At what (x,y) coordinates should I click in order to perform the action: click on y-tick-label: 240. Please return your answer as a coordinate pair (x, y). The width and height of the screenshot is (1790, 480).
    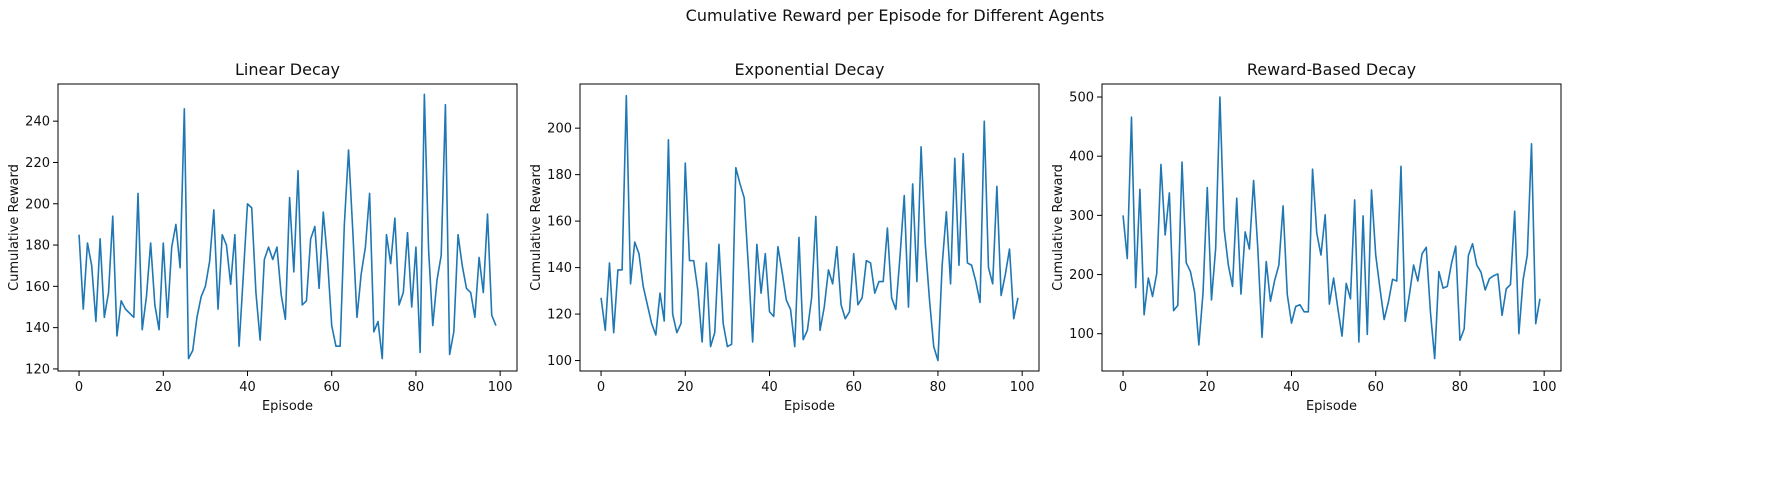
    Looking at the image, I should click on (37, 122).